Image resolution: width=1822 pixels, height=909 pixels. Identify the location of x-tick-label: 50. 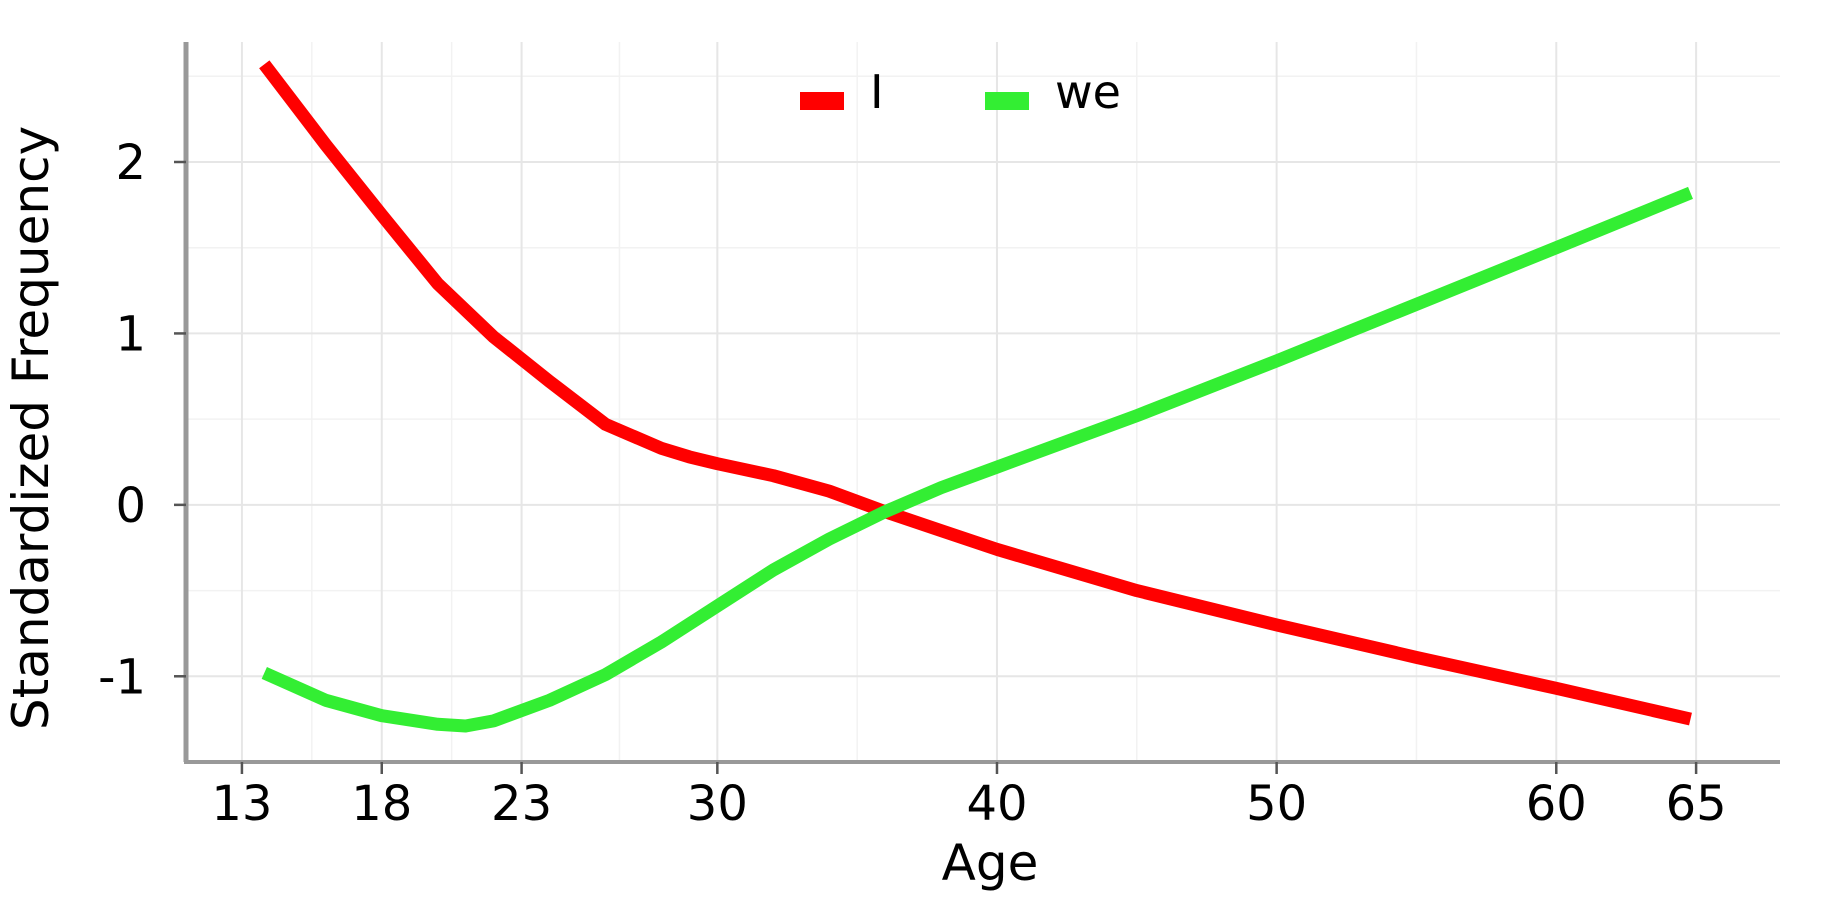
(1276, 804).